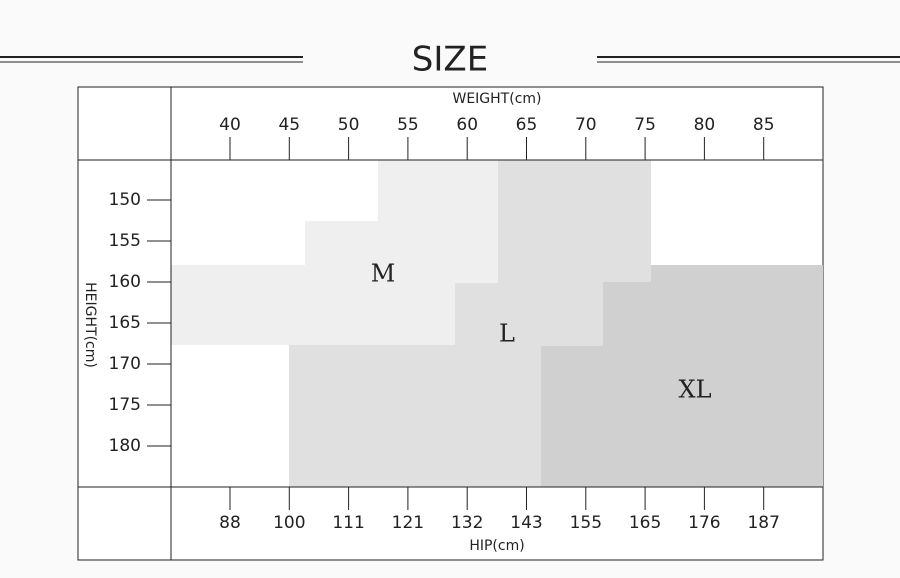 Image resolution: width=900 pixels, height=578 pixels. Describe the element at coordinates (125, 323) in the screenshot. I see `height-tick-label: 165` at that location.